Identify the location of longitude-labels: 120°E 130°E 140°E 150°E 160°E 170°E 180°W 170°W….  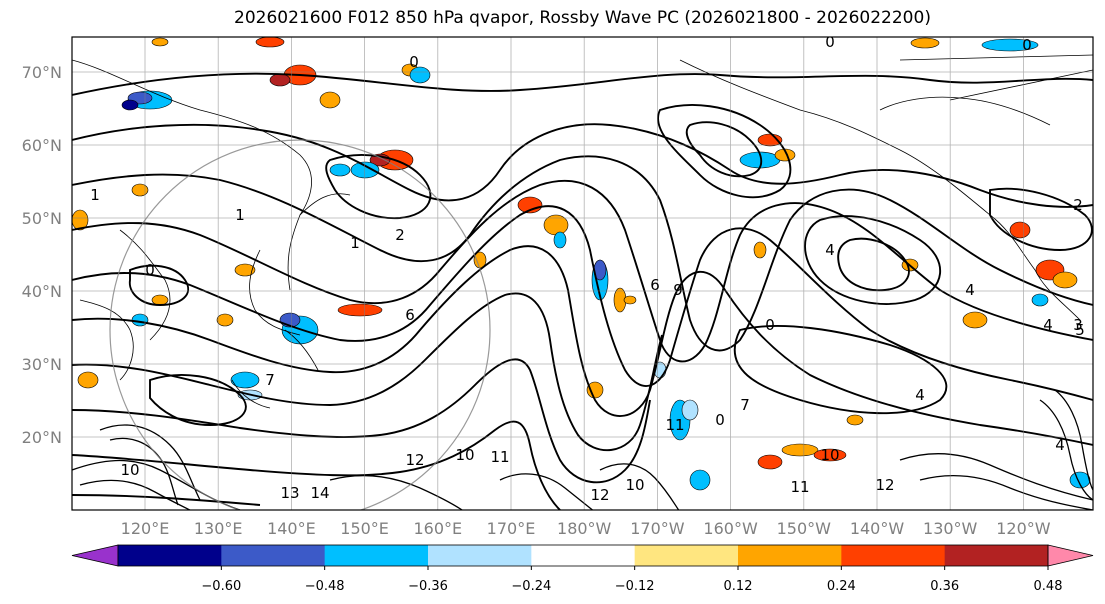
(586, 528).